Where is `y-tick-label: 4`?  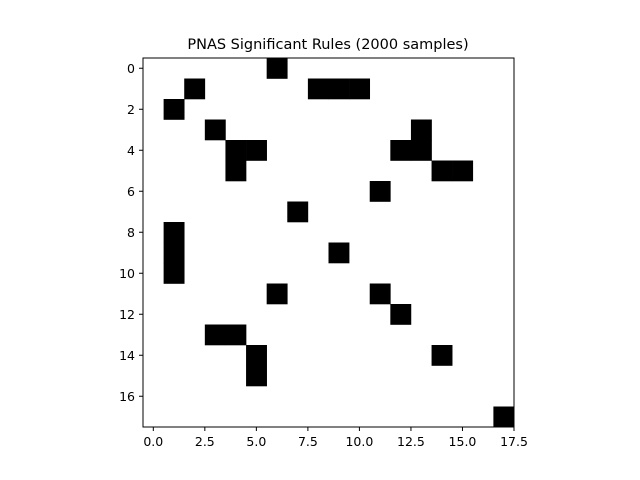 y-tick-label: 4 is located at coordinates (131, 150).